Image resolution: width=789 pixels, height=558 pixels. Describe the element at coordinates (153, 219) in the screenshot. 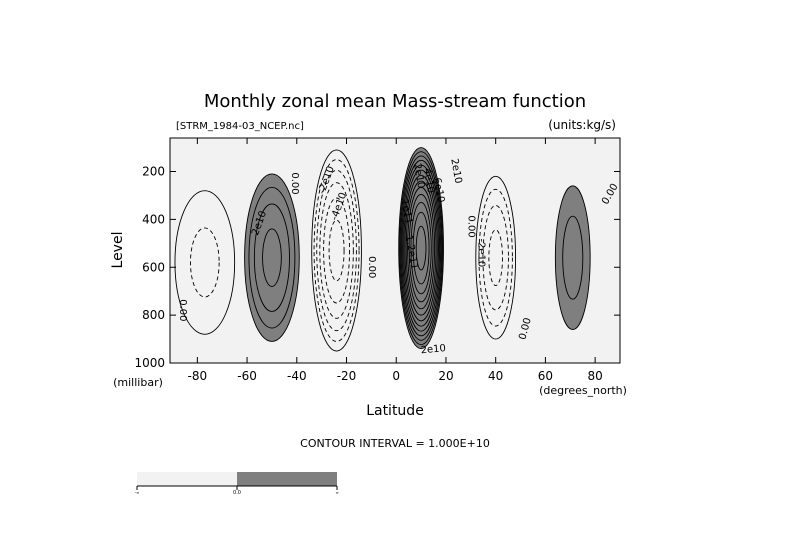

I see `y-tick-label: 400` at that location.